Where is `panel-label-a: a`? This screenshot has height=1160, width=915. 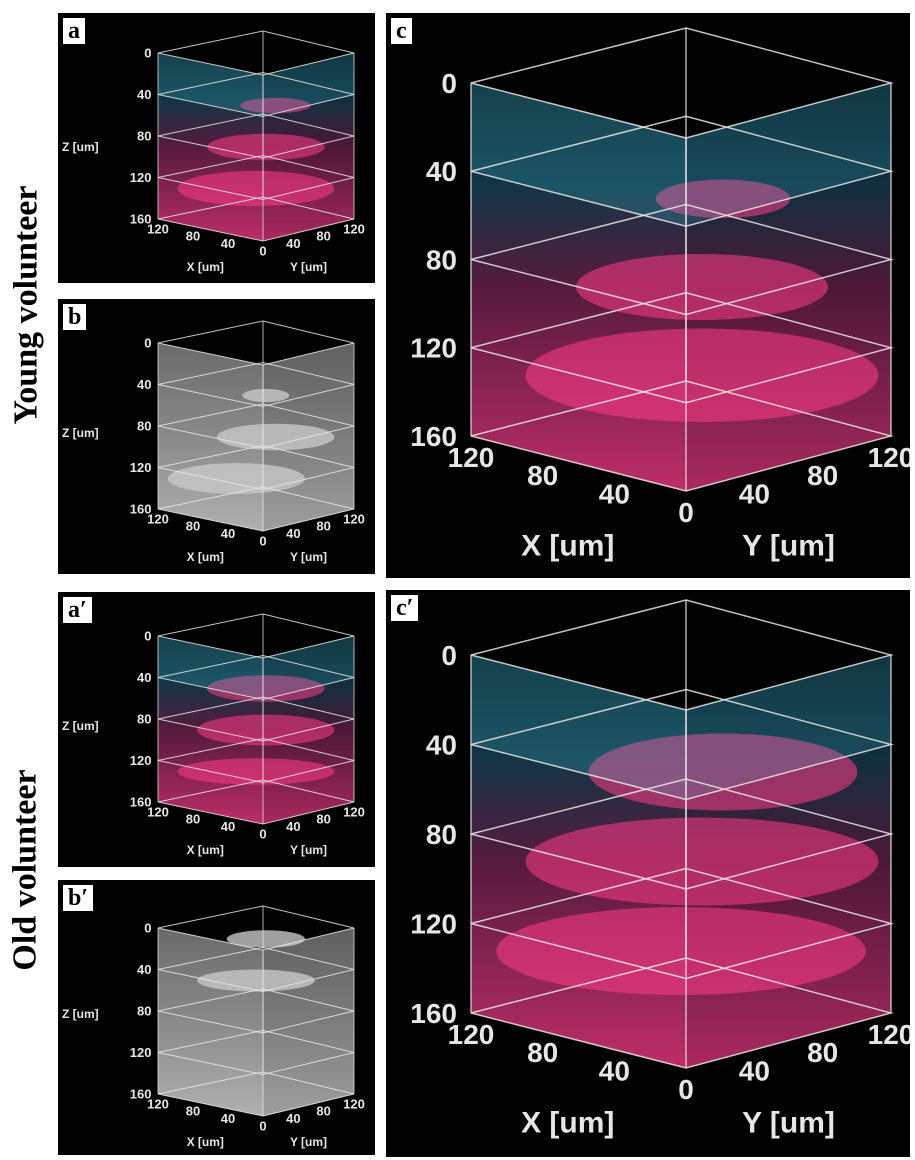 panel-label-a: a is located at coordinates (74, 31).